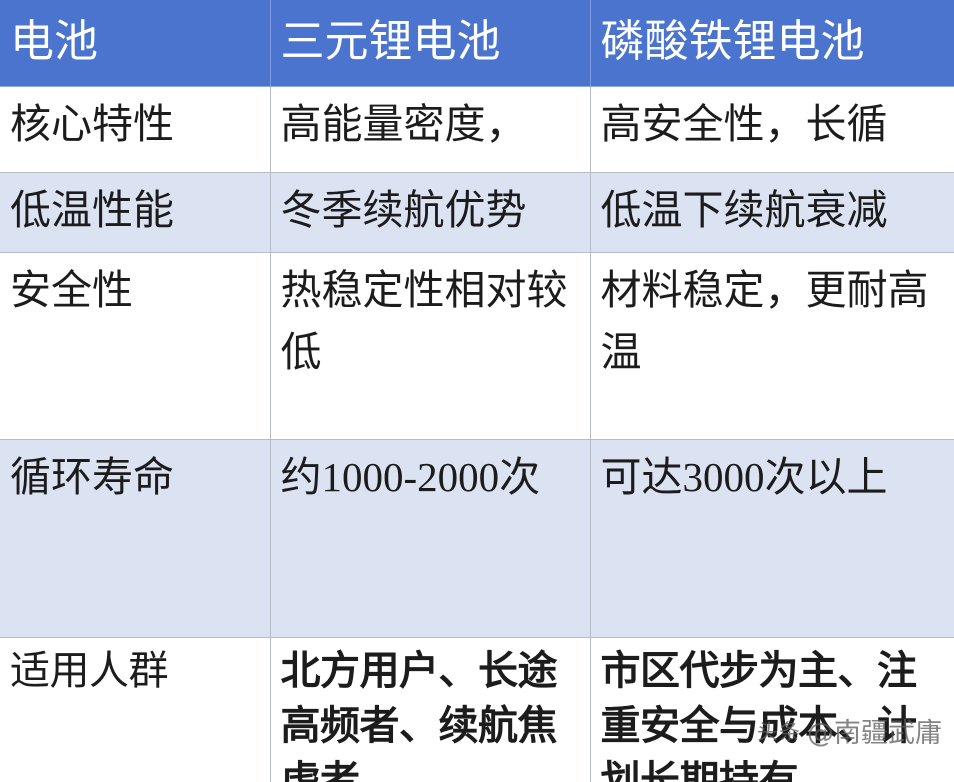 The height and width of the screenshot is (782, 954). I want to click on cell-lfp-target-users: 市区代步为主、注重安全与成本、计划长期持有, so click(772, 709).